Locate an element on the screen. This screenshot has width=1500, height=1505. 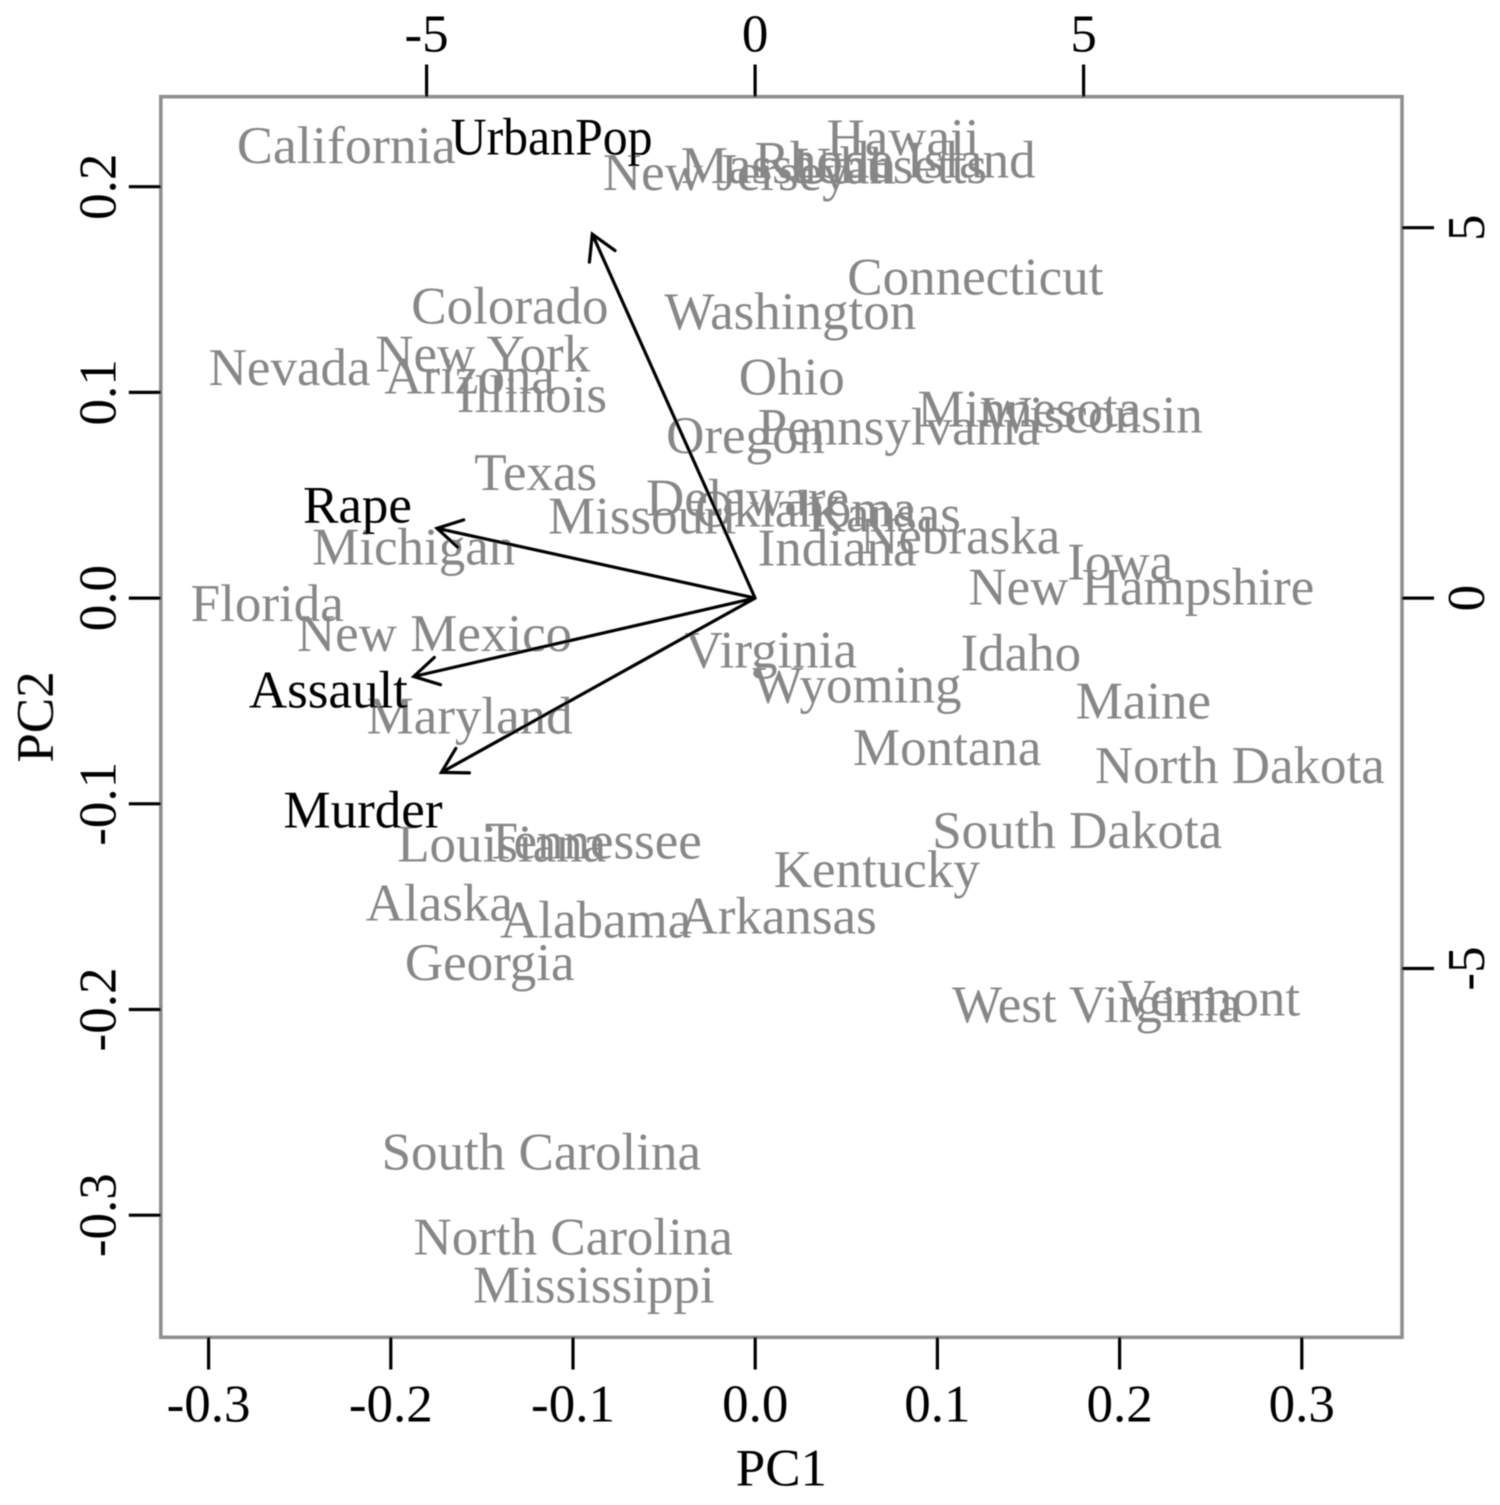
svg-text: UrbanPop is located at coordinates (552, 138).